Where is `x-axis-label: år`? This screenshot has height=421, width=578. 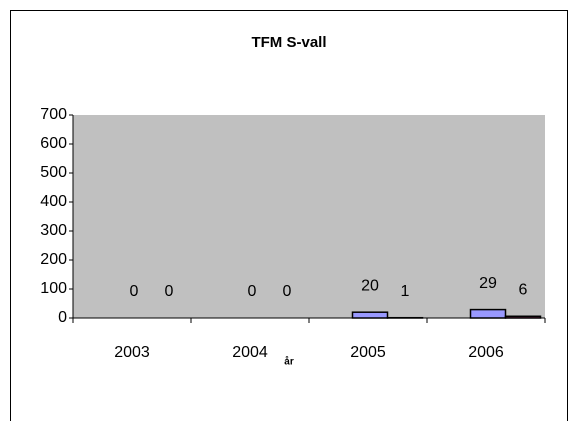
x-axis-label: år is located at coordinates (289, 362).